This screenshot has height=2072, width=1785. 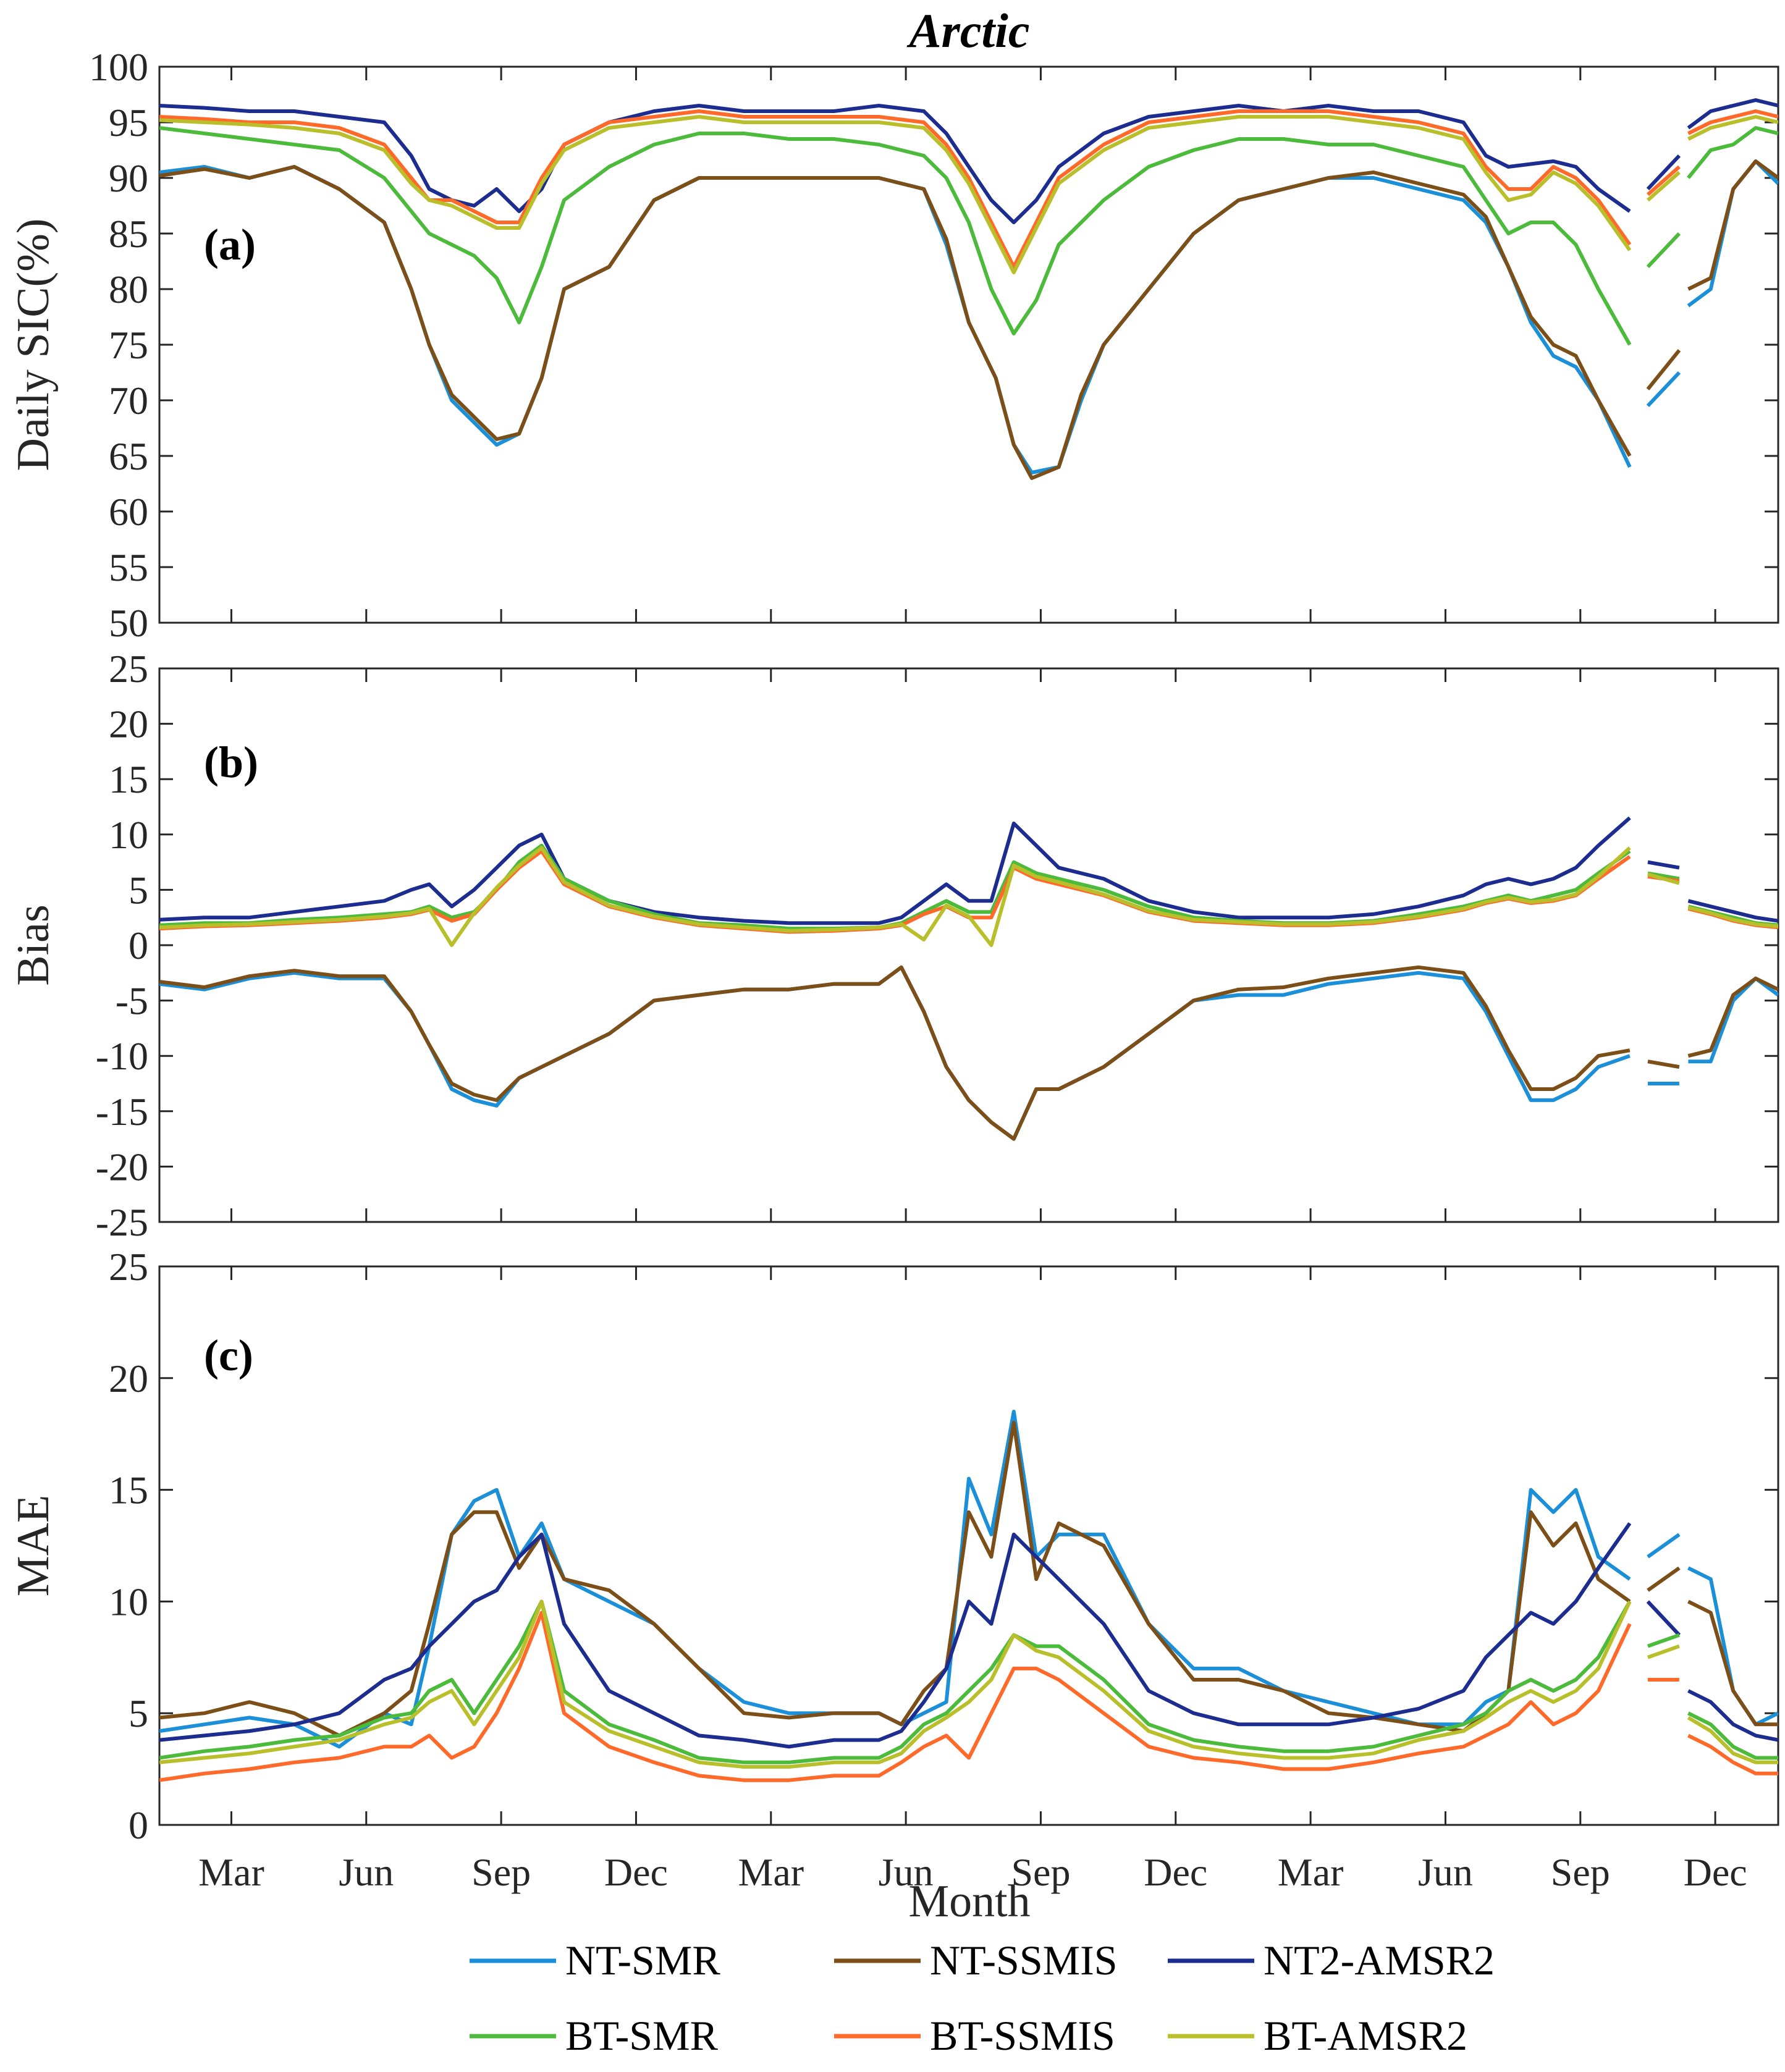 I want to click on y-tick-label: 95, so click(x=128, y=123).